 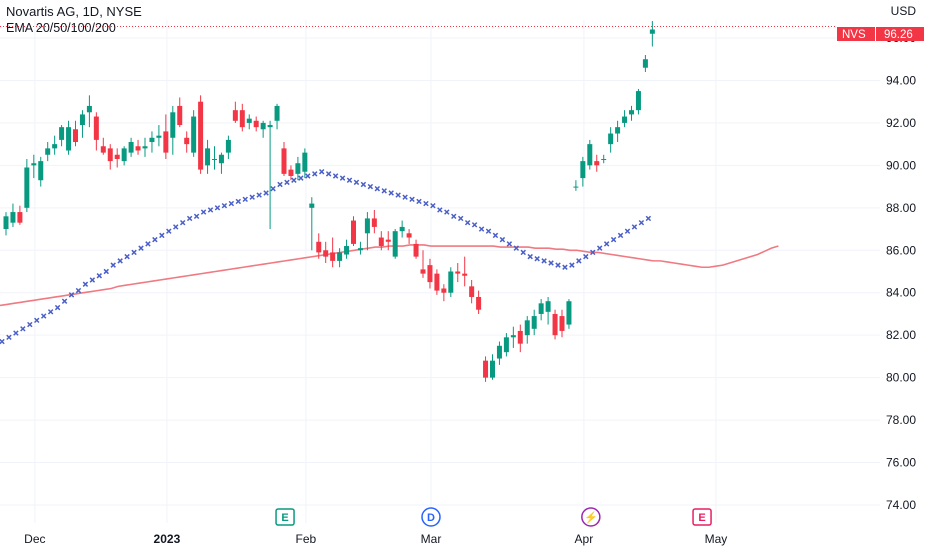 What do you see at coordinates (306, 539) in the screenshot?
I see `time-tick-label: Feb` at bounding box center [306, 539].